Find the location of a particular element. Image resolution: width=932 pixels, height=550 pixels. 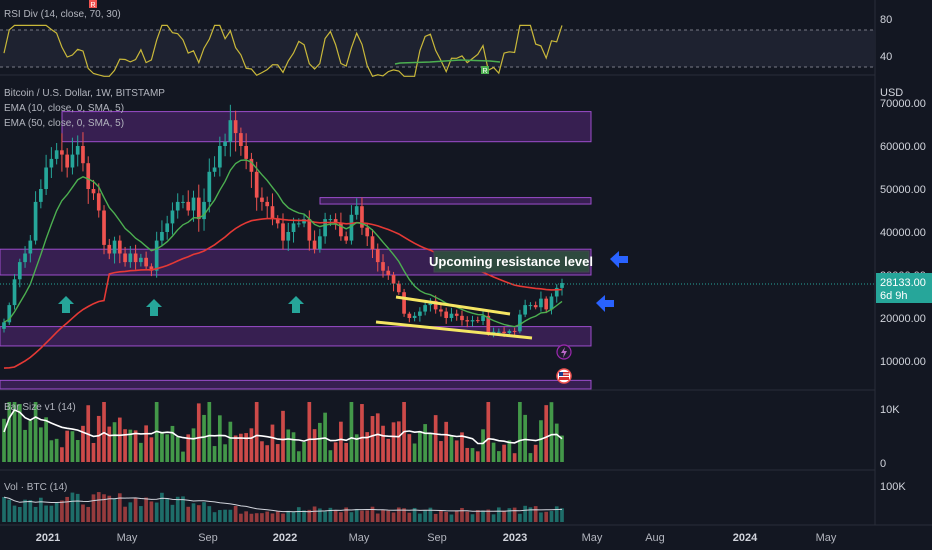

us-flag-canton is located at coordinates (561, 374).